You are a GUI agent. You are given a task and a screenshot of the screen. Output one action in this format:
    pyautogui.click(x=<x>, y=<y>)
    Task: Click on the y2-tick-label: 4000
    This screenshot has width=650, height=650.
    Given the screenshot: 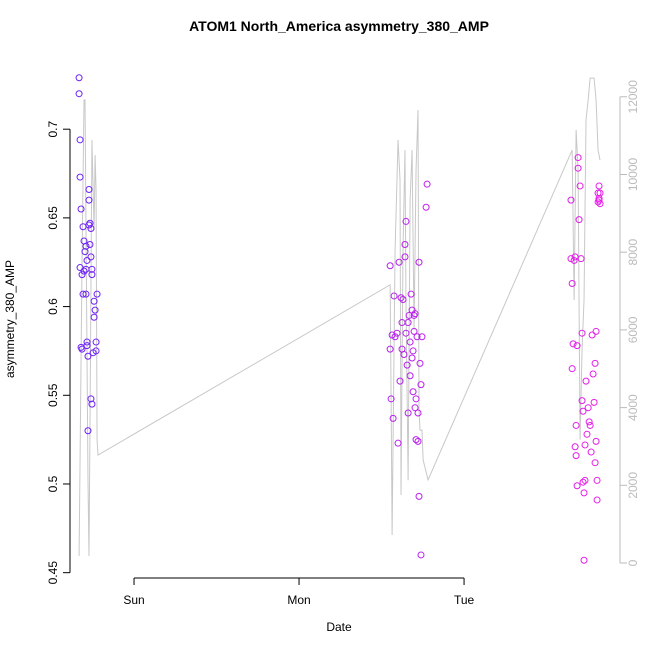 What is the action you would take?
    pyautogui.click(x=633, y=407)
    